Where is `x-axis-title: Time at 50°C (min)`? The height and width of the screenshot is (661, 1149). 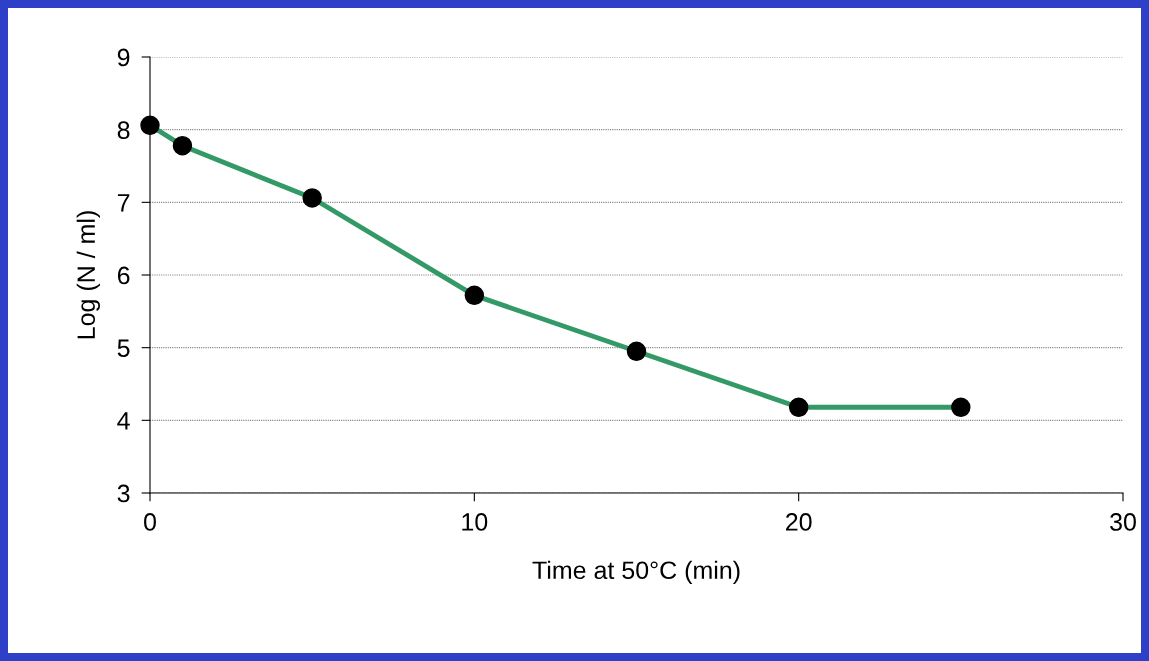
x-axis-title: Time at 50°C (min) is located at coordinates (636, 572).